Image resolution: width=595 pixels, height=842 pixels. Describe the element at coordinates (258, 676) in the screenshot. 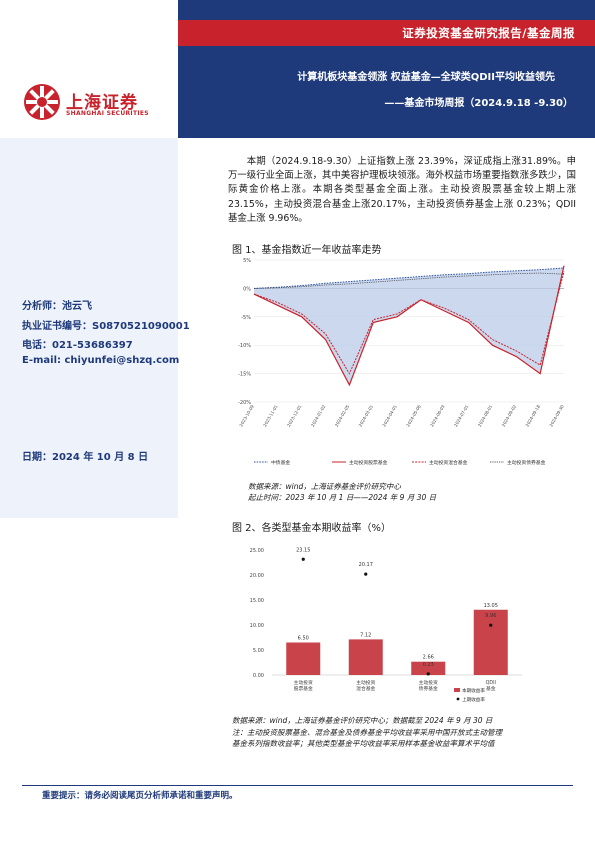

I see `y-tick-label: 0.00` at that location.